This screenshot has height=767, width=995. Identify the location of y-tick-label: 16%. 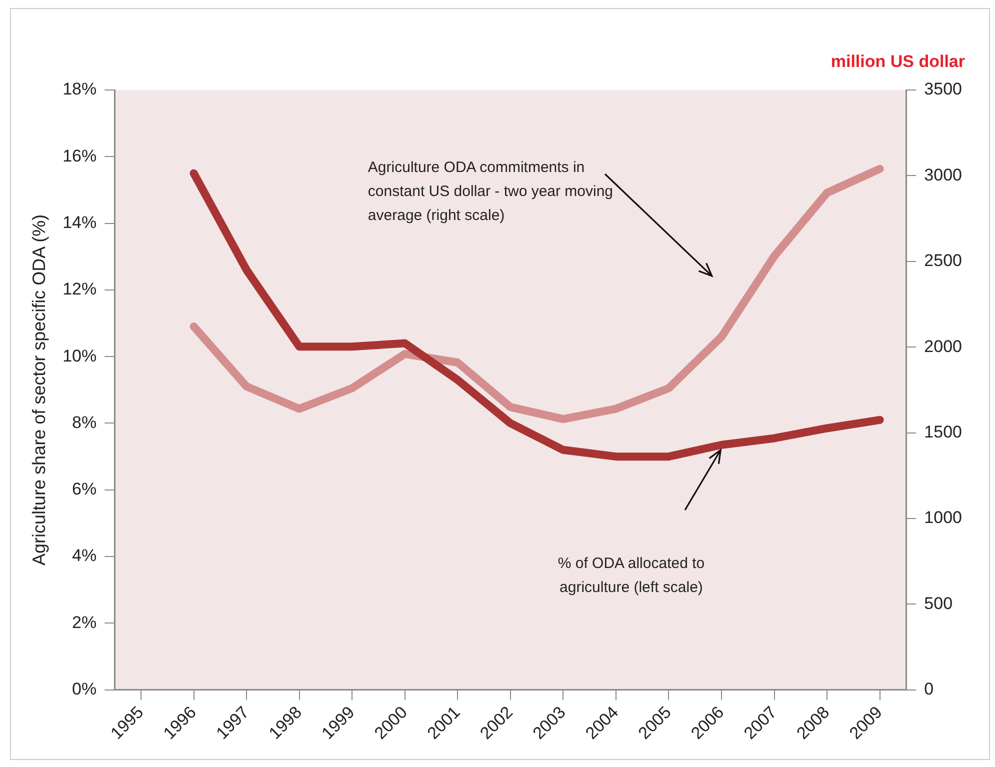
(79, 156).